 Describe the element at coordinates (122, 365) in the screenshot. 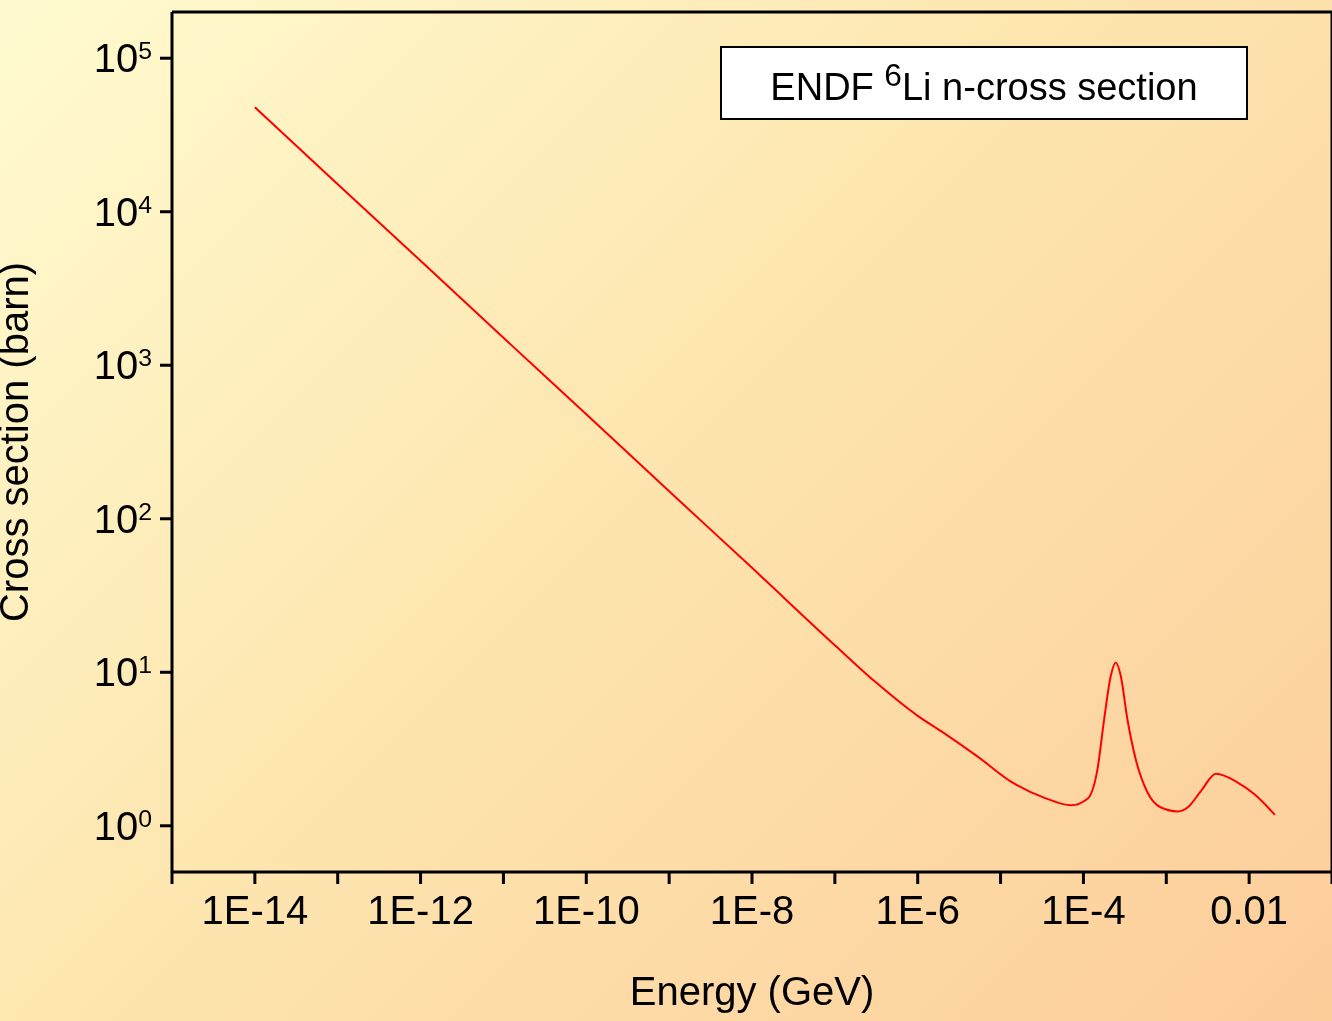

I see `y-tick-label: 10$^{3}$` at that location.